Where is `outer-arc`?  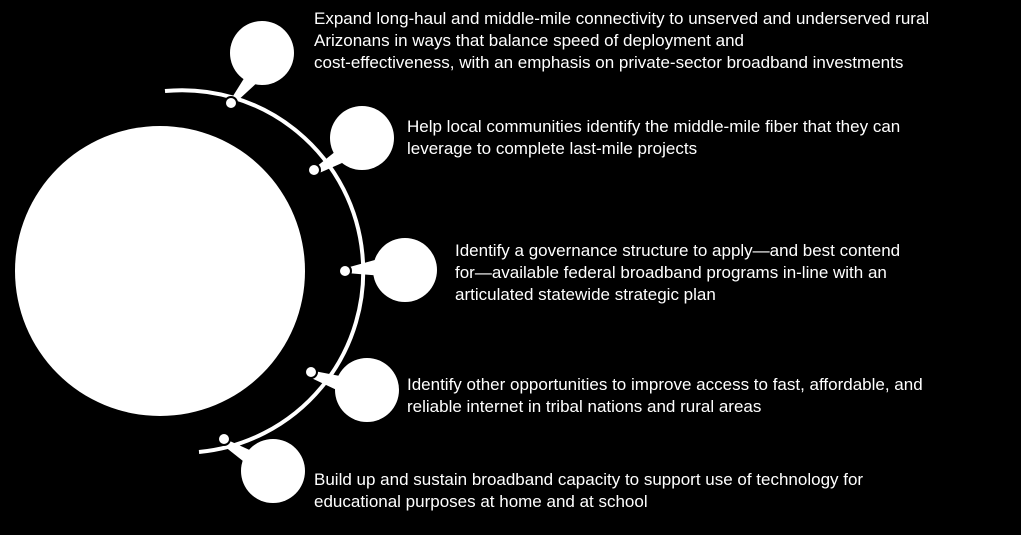
outer-arc is located at coordinates (265, 271).